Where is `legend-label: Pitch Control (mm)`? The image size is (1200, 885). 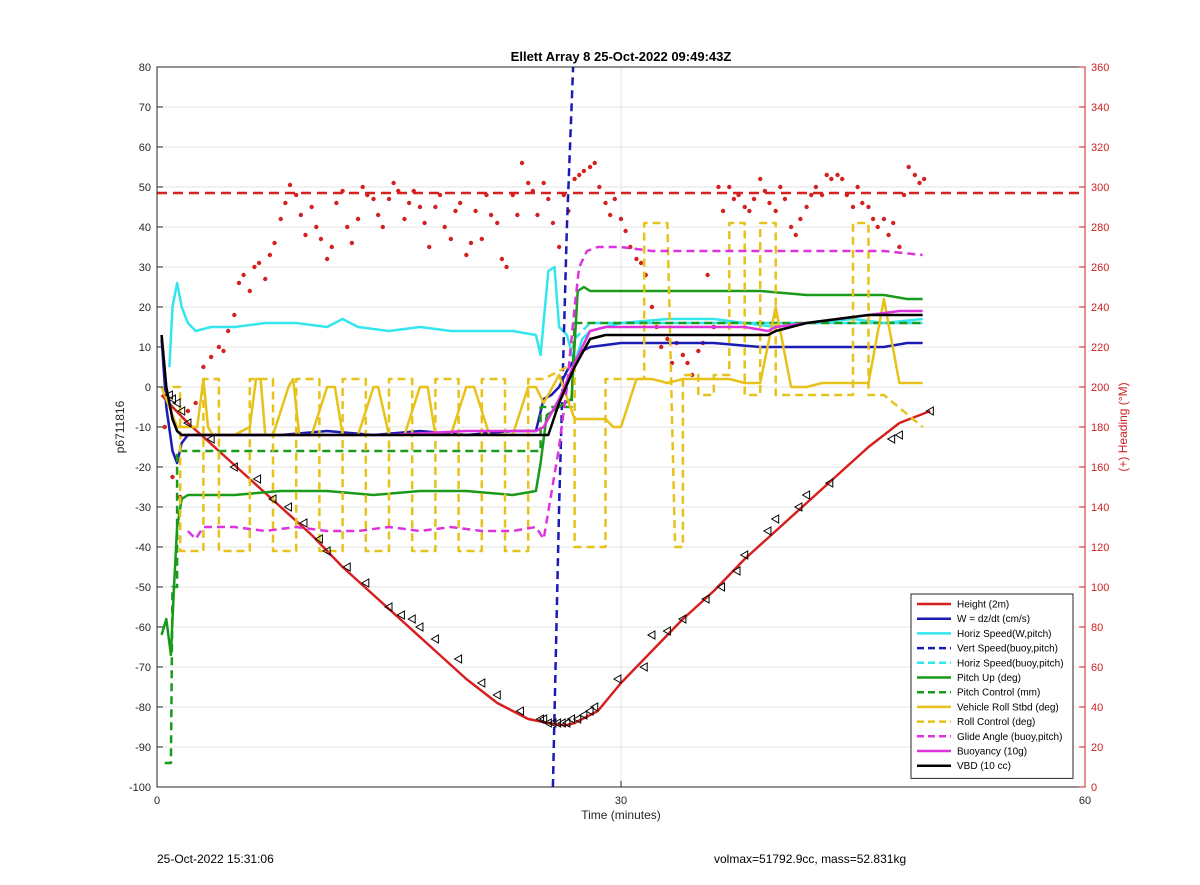
legend-label: Pitch Control (mm) is located at coordinates (998, 693).